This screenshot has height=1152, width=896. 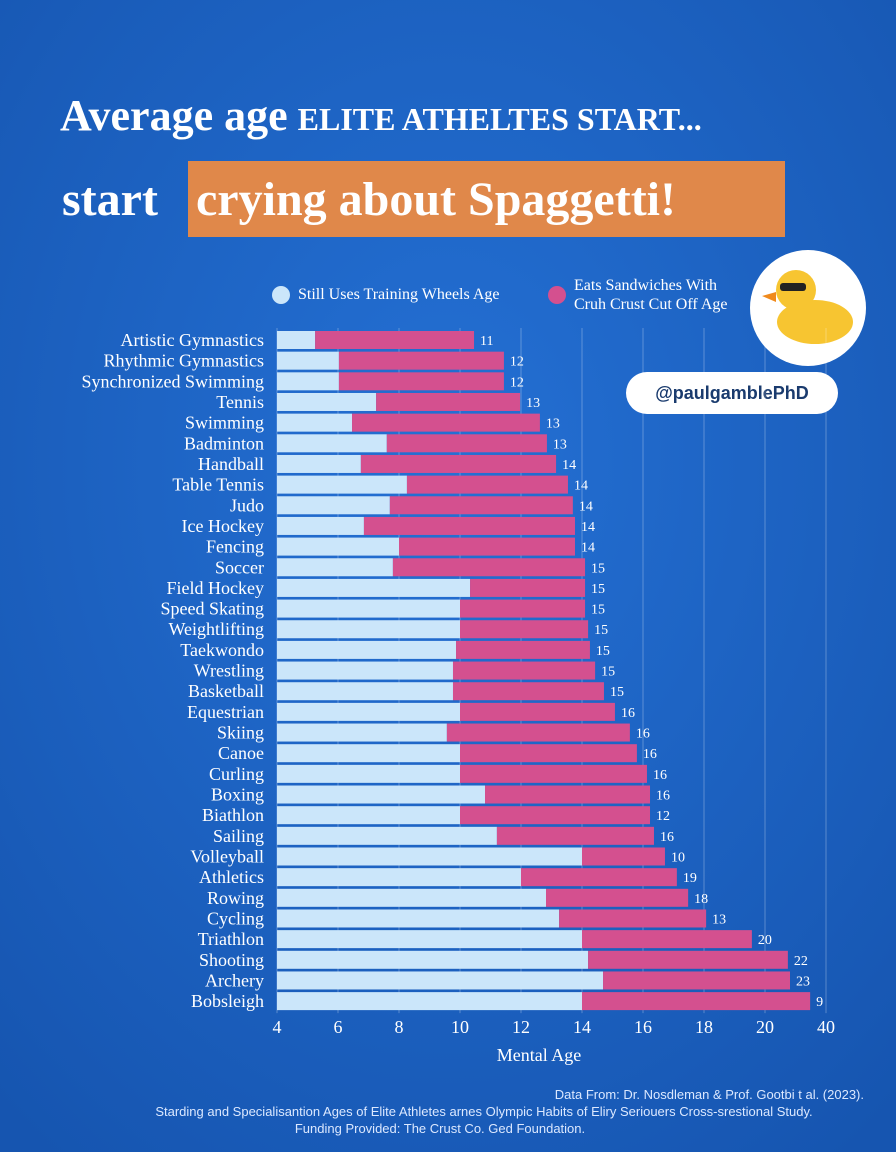 What do you see at coordinates (819, 1002) in the screenshot?
I see `bar-label: 9` at bounding box center [819, 1002].